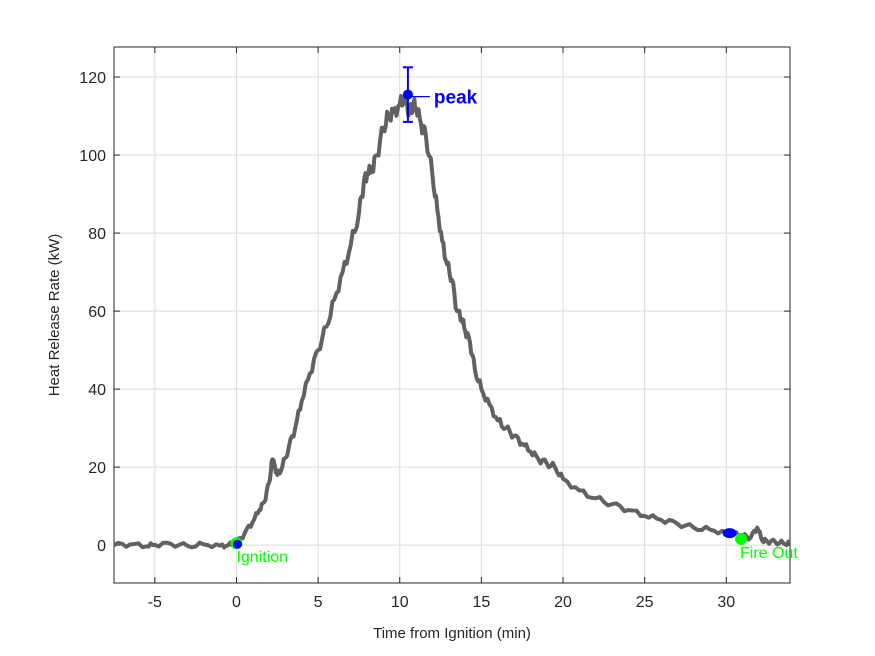 This screenshot has width=875, height=656. I want to click on x-axis-label: Time from Ignition (min), so click(452, 633).